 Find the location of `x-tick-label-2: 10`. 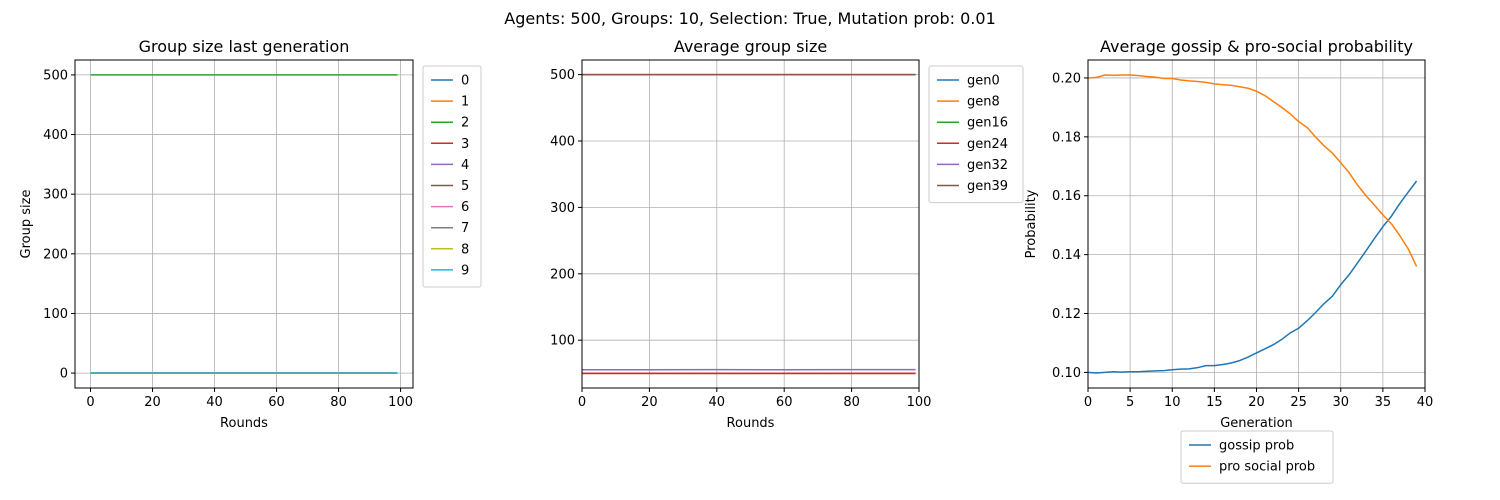

x-tick-label-2: 10 is located at coordinates (1172, 402).